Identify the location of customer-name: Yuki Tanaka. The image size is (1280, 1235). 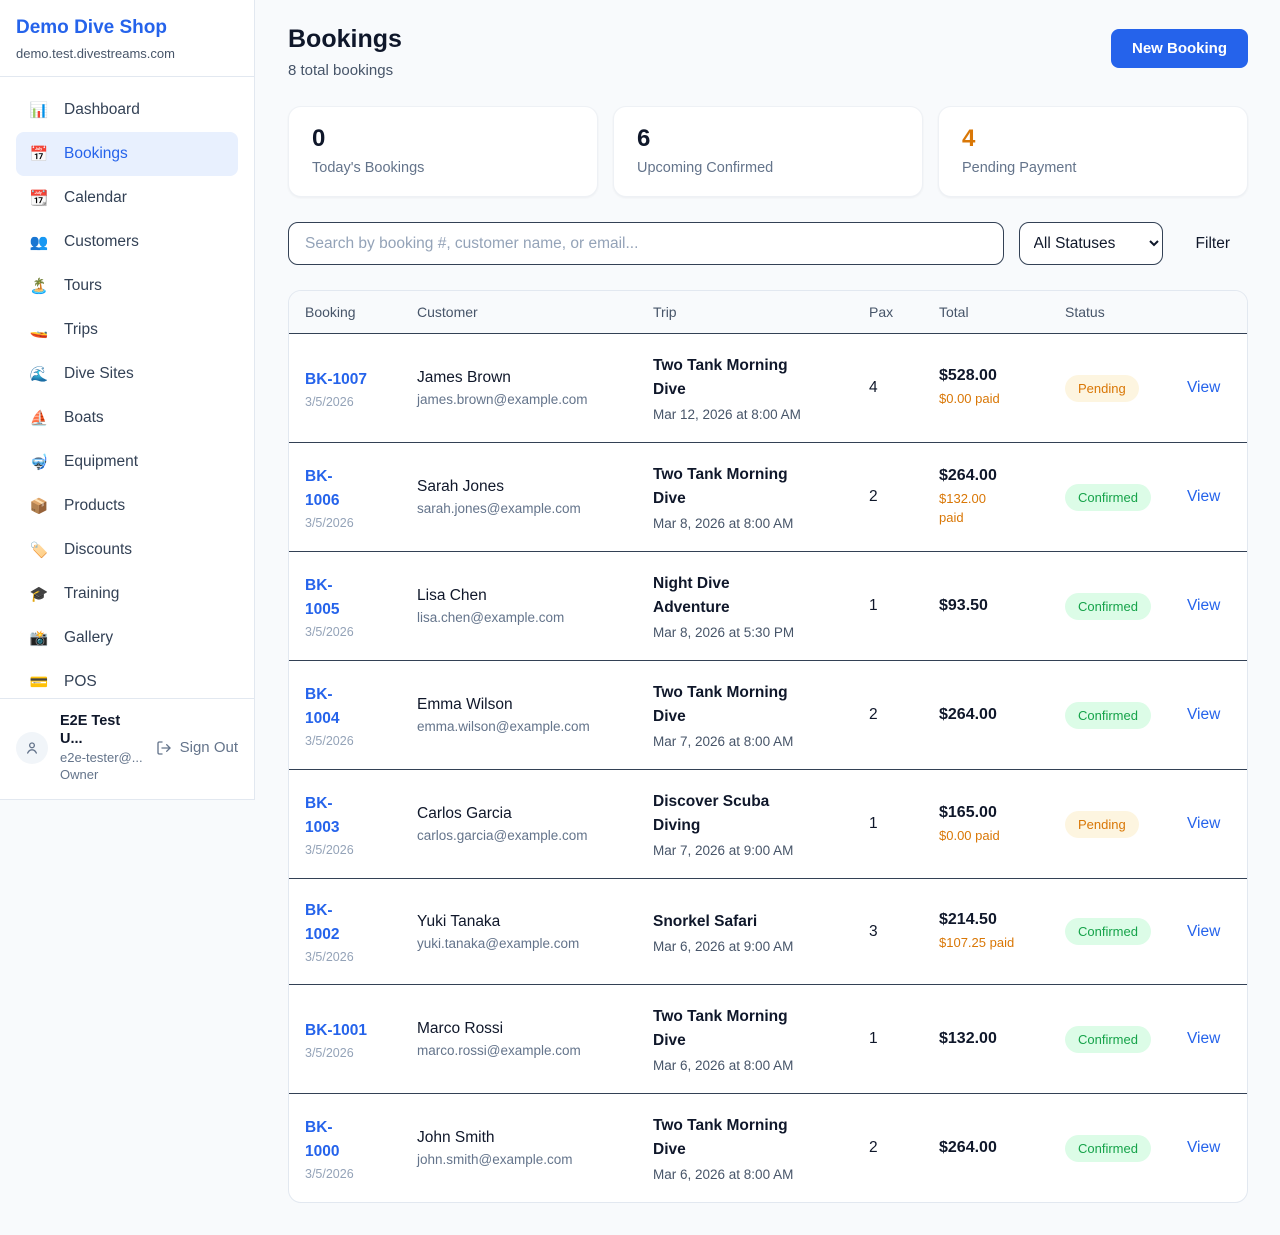
(459, 921).